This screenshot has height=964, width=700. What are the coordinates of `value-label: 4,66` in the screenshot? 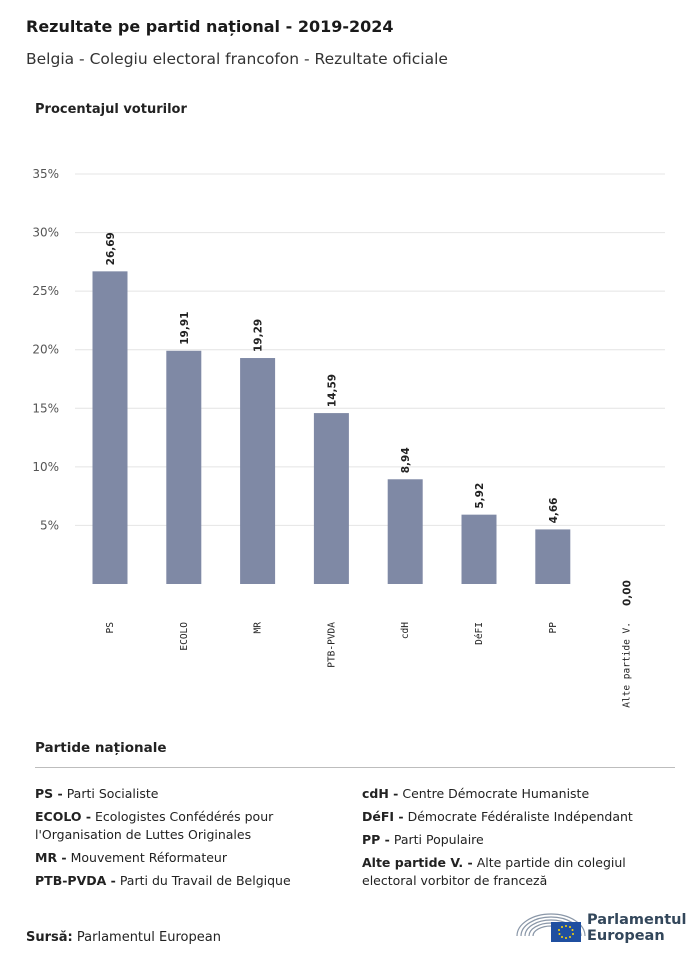 It's located at (554, 510).